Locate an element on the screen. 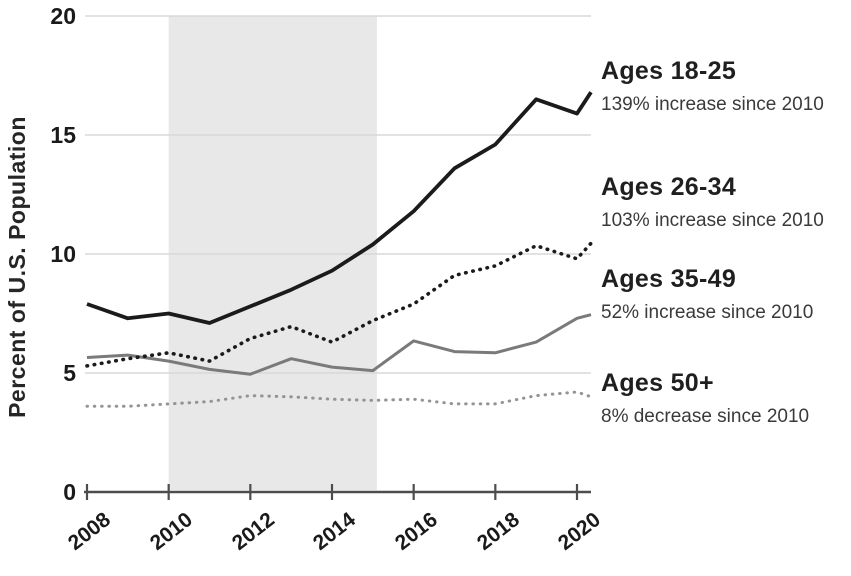  legend-ages-35-49: Ages 35-49 52% increase since 2010 is located at coordinates (726, 294).